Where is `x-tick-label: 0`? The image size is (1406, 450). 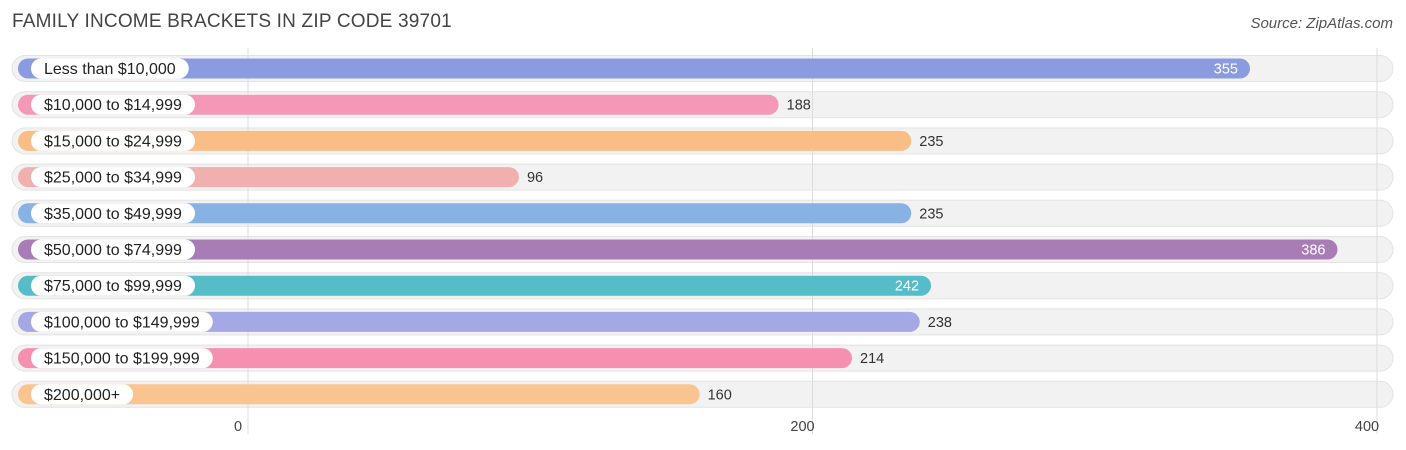 x-tick-label: 0 is located at coordinates (238, 427).